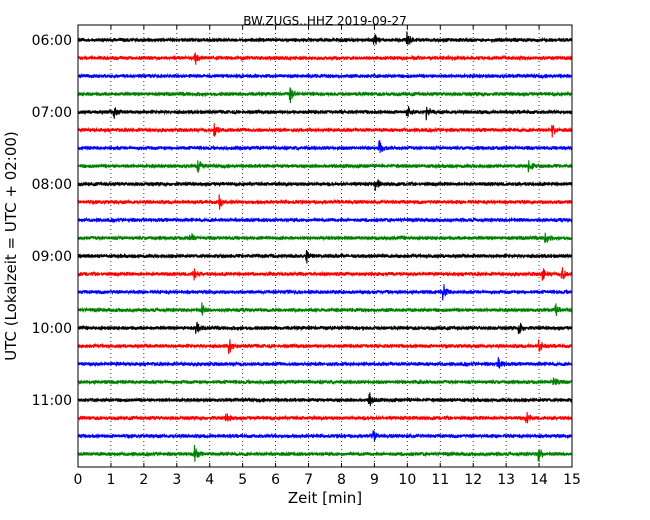 This screenshot has height=520, width=650. I want to click on x-tick-label: 9, so click(374, 480).